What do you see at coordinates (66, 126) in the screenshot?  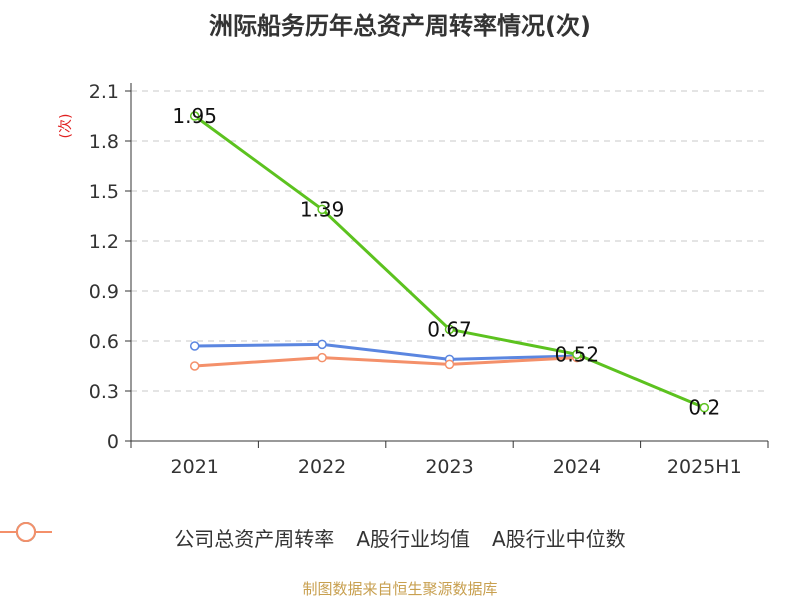 I see `y-axis-label: (次)` at bounding box center [66, 126].